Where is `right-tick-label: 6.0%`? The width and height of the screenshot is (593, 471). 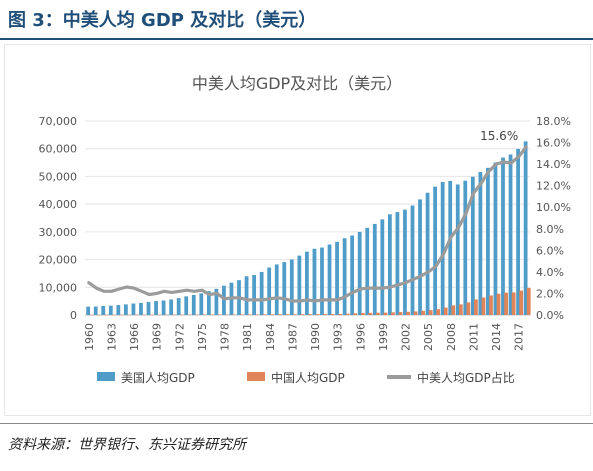 right-tick-label: 6.0% is located at coordinates (550, 250).